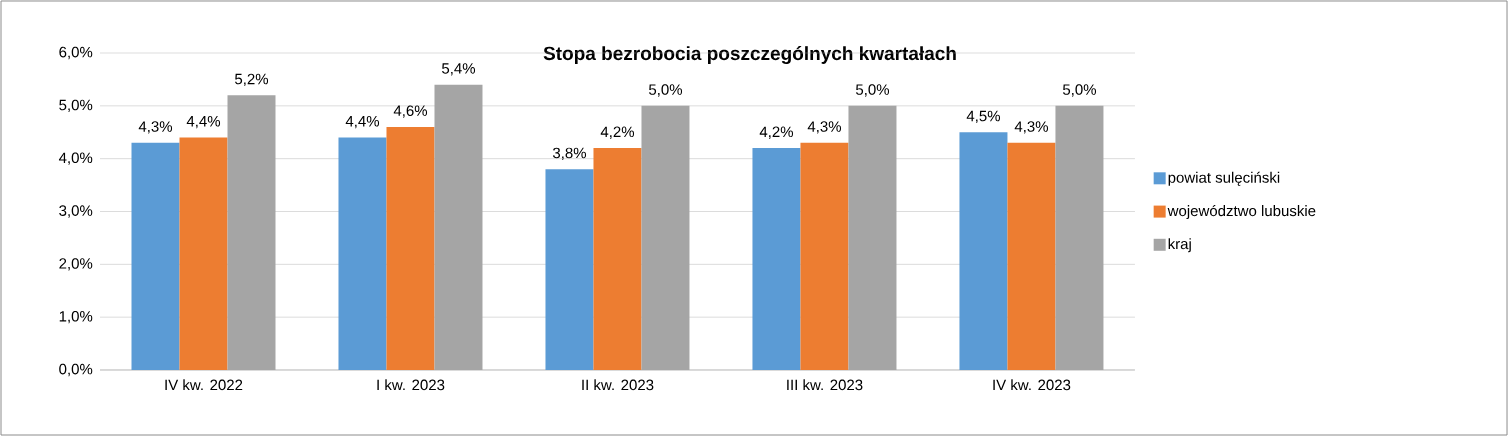 This screenshot has height=436, width=1508. What do you see at coordinates (411, 385) in the screenshot?
I see `x-tick-label: I kw. 2023` at bounding box center [411, 385].